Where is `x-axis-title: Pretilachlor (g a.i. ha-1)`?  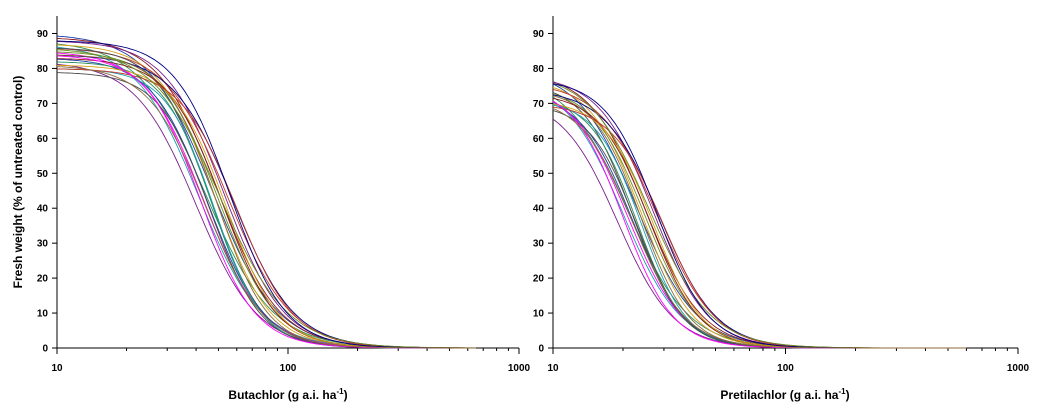 x-axis-title: Pretilachlor (g a.i. ha-1) is located at coordinates (784, 394).